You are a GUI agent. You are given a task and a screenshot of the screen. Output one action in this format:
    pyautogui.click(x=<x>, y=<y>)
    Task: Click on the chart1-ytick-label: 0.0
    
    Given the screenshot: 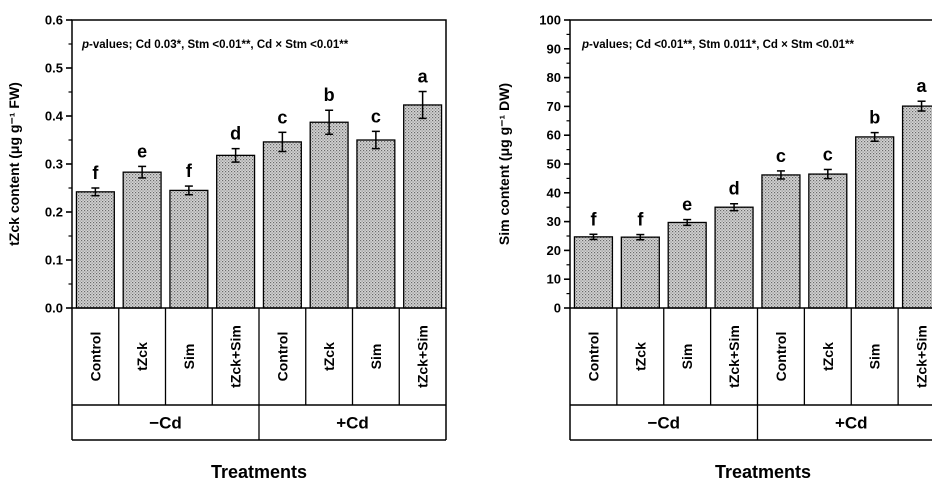 What is the action you would take?
    pyautogui.click(x=54, y=308)
    